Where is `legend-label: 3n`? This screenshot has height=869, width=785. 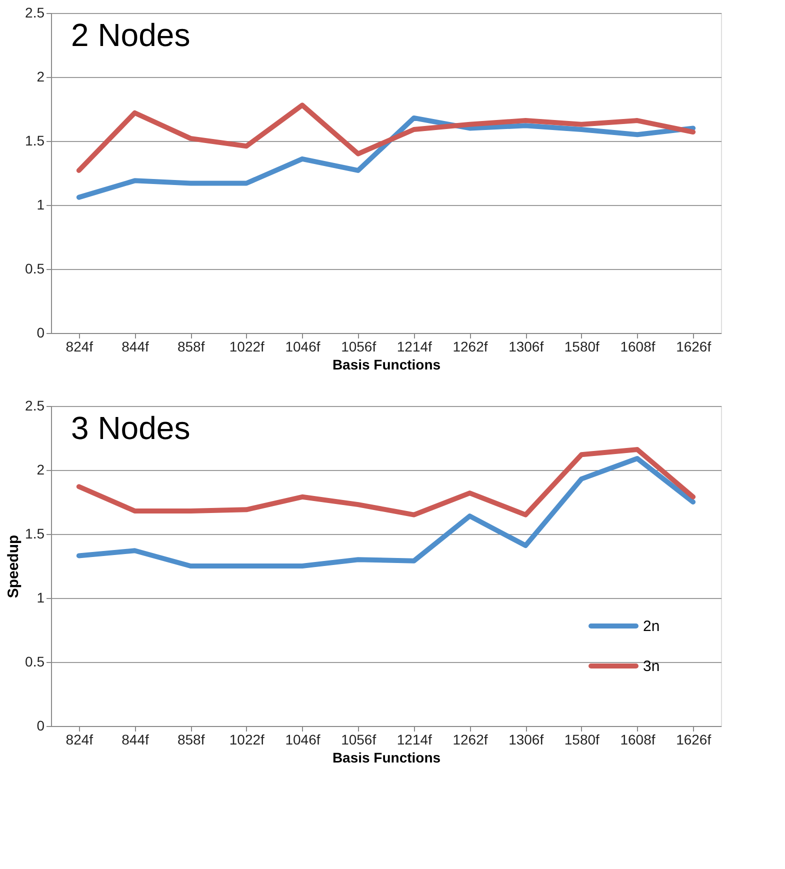 legend-label: 3n is located at coordinates (651, 666).